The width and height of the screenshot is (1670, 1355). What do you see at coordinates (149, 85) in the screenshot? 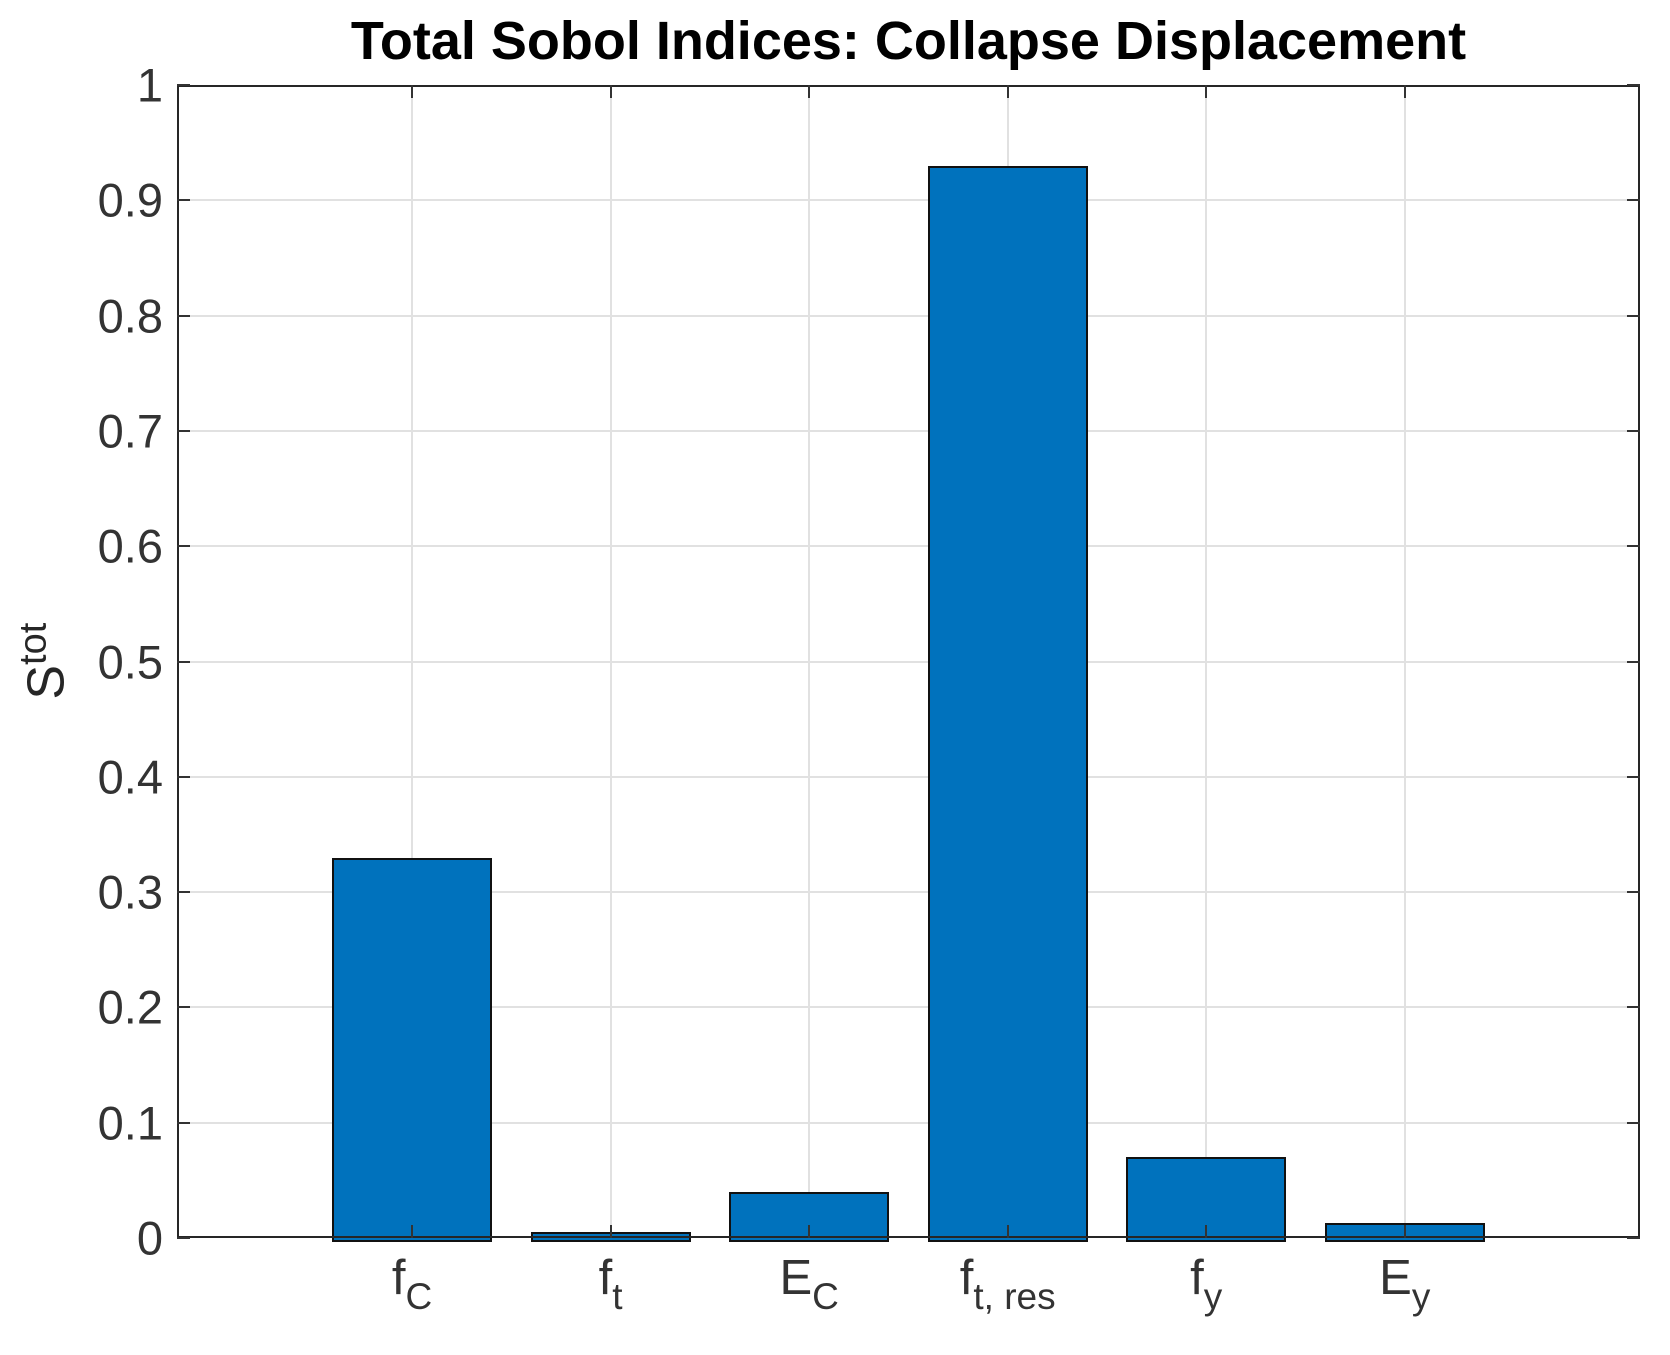
I see `y-tick-label: 1` at bounding box center [149, 85].